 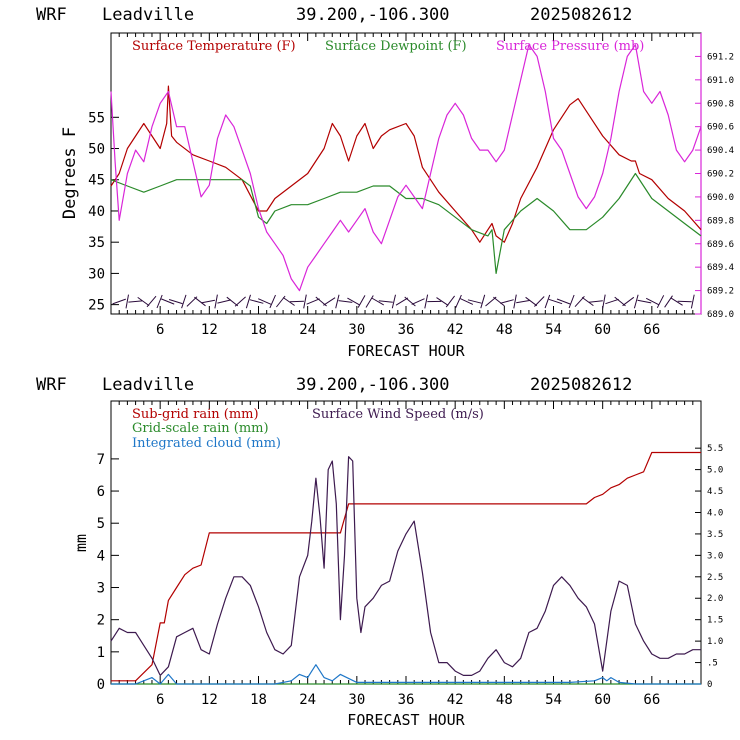 I want to click on y-tick-label: 6, so click(x=101, y=492).